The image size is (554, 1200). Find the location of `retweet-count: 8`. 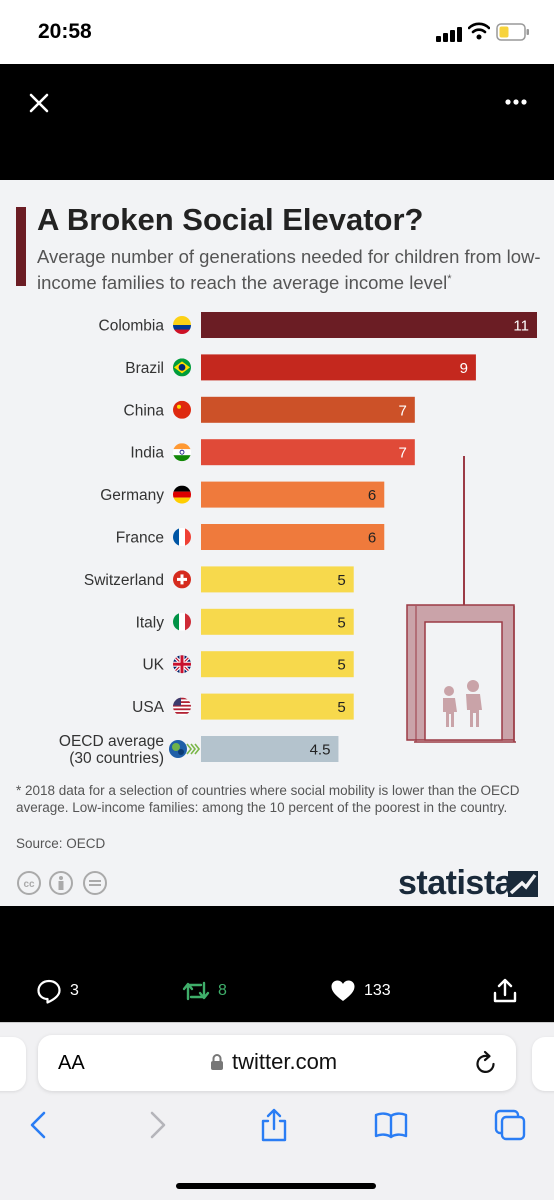

retweet-count: 8 is located at coordinates (222, 990).